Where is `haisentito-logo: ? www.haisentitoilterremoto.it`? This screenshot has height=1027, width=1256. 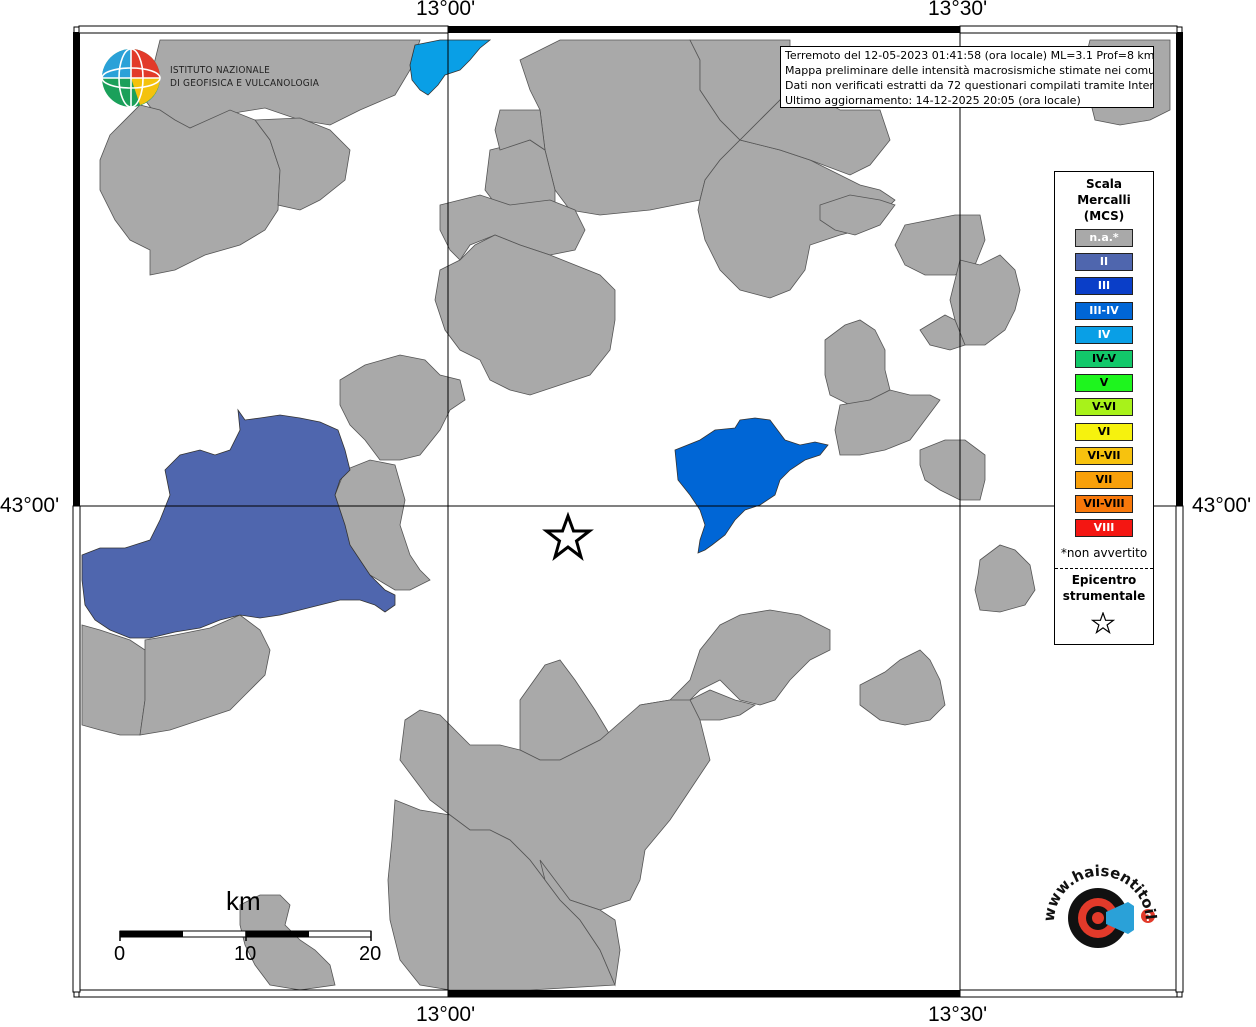
haisentito-logo: ? www.haisentitoilterremoto.it is located at coordinates (1098, 904).